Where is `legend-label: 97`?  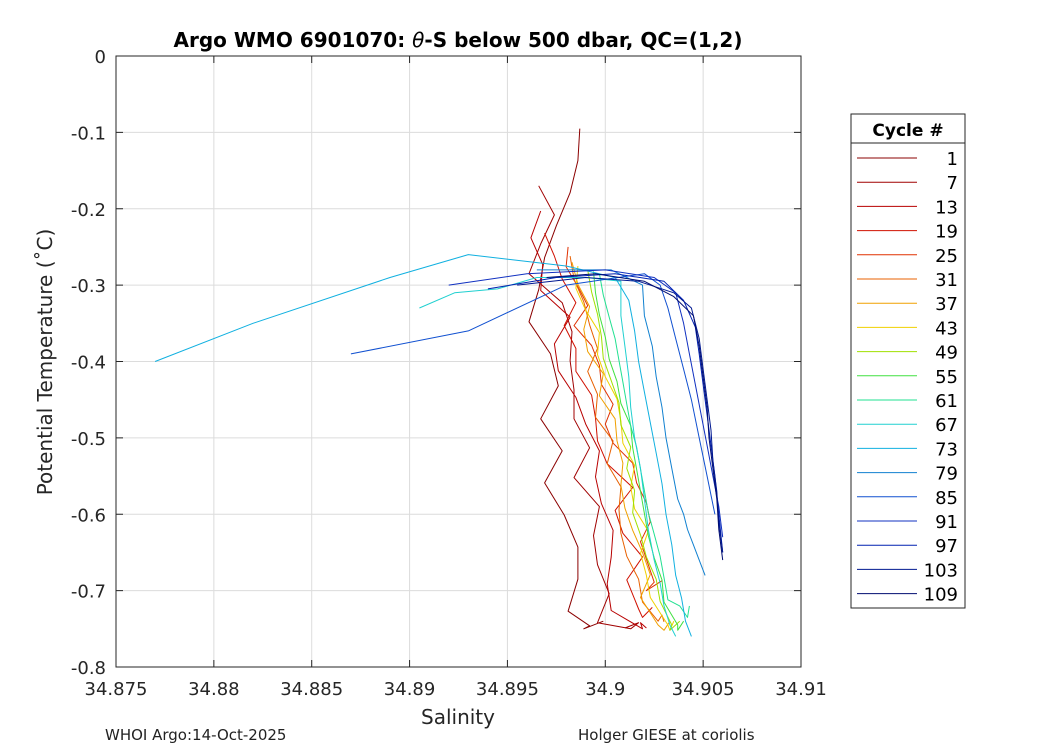
legend-label: 97 is located at coordinates (946, 546).